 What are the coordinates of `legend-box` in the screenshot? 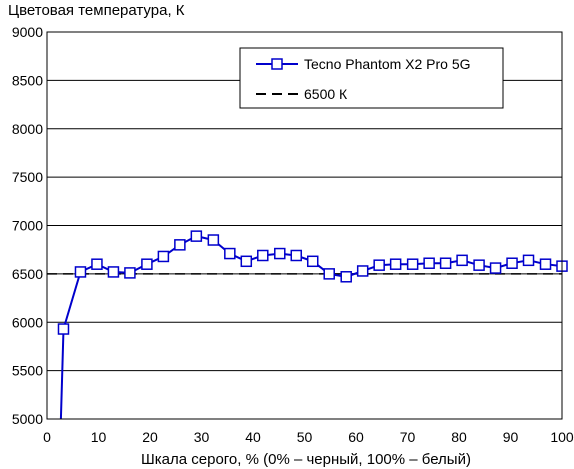 It's located at (371, 78).